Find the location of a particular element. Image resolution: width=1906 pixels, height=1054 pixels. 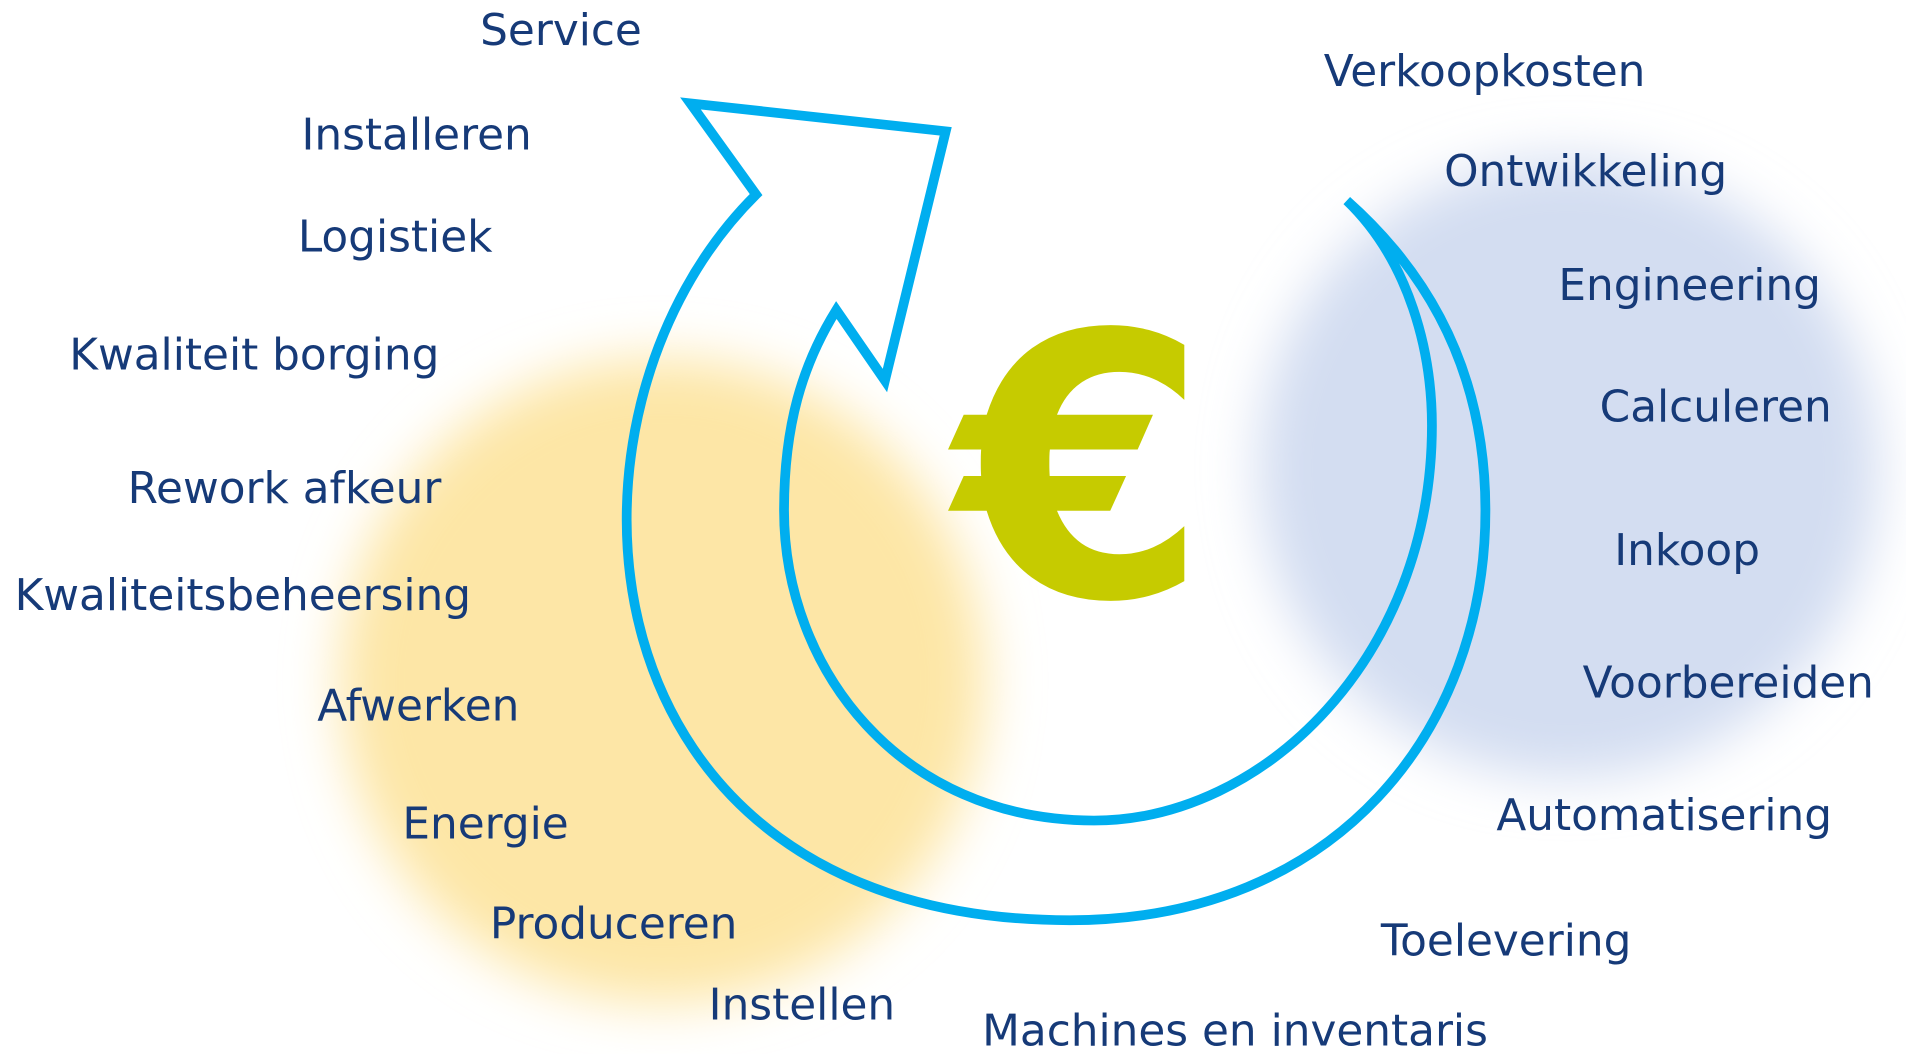

cost-label: Verkoopkosten is located at coordinates (1485, 71).